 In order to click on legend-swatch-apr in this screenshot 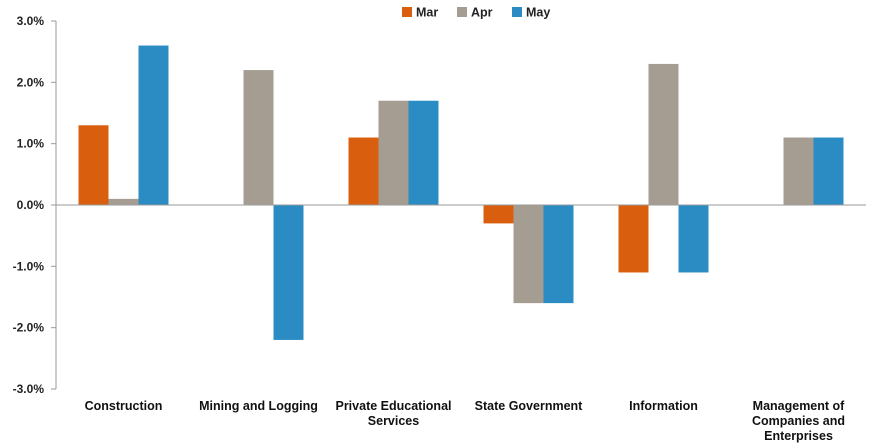, I will do `click(462, 12)`.